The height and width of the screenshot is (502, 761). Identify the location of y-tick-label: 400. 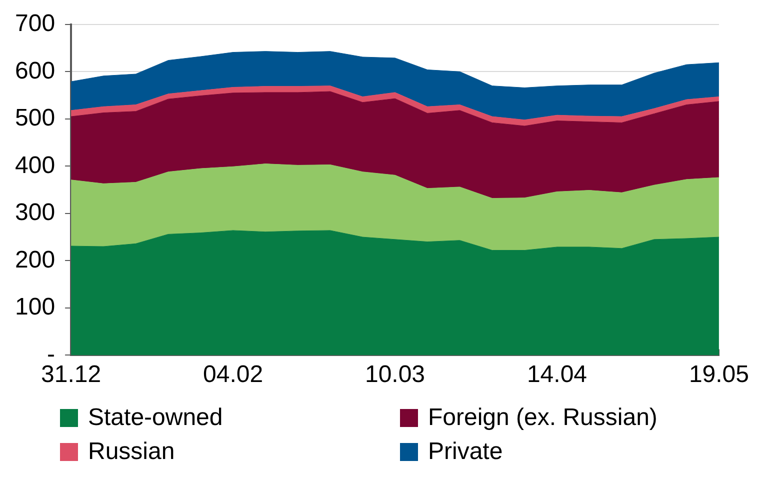
(35, 165).